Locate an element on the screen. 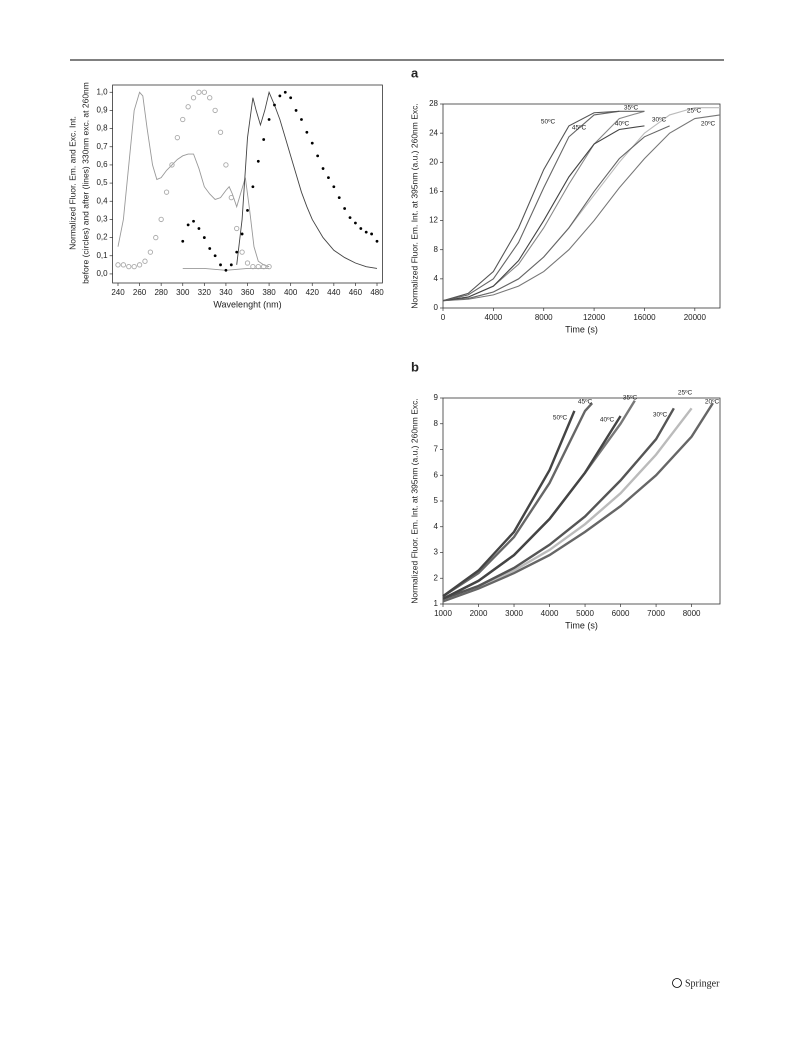  y-tick-label: 0,9 is located at coordinates (102, 110).